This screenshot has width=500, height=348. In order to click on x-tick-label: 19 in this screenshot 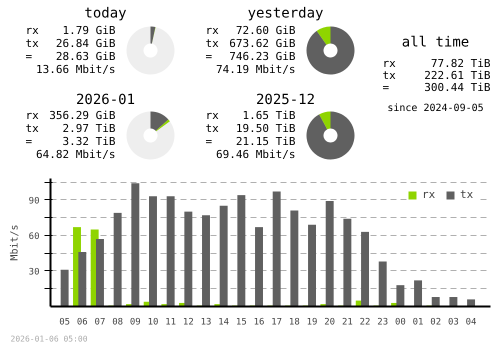, I will do `click(312, 323)`.